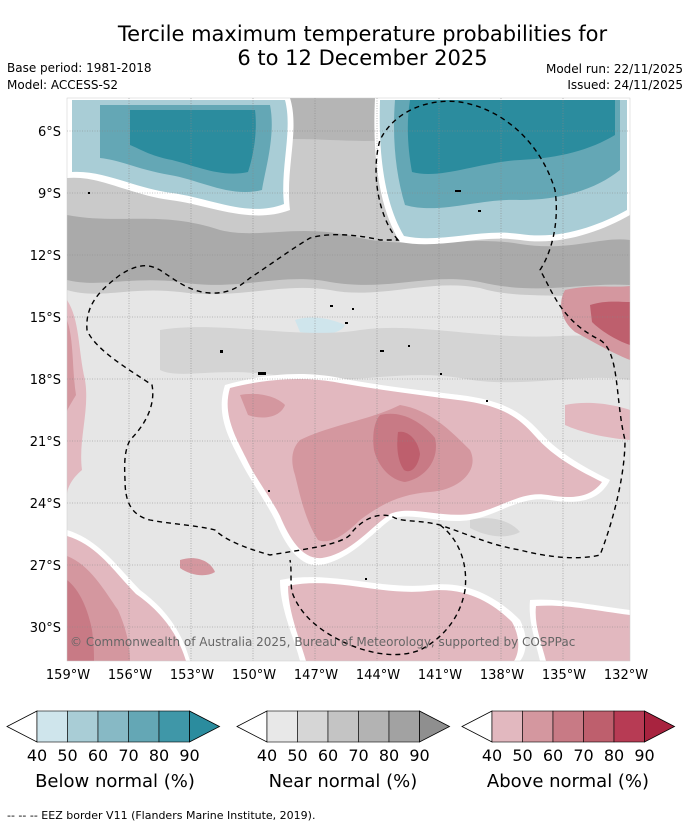 This screenshot has width=690, height=827. I want to click on lon-label: 135°W, so click(564, 675).